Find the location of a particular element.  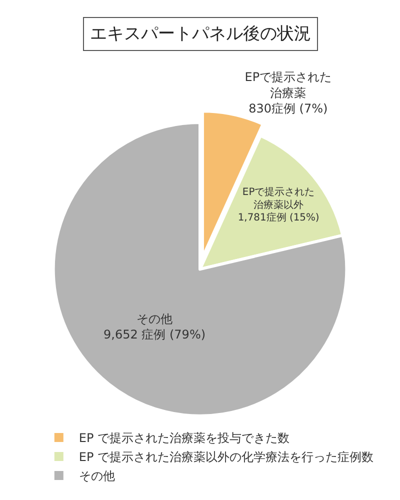

legend-label: EP で提示された治療薬を投与できた数 is located at coordinates (184, 438).